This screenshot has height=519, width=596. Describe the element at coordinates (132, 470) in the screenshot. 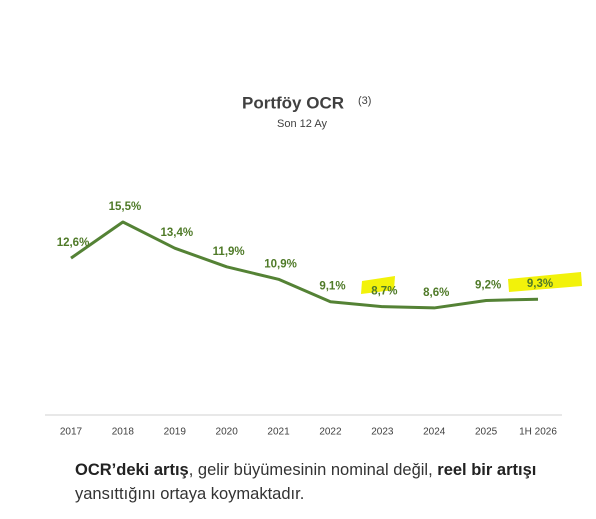

I see `footnote-text: OCR’deki artış` at that location.